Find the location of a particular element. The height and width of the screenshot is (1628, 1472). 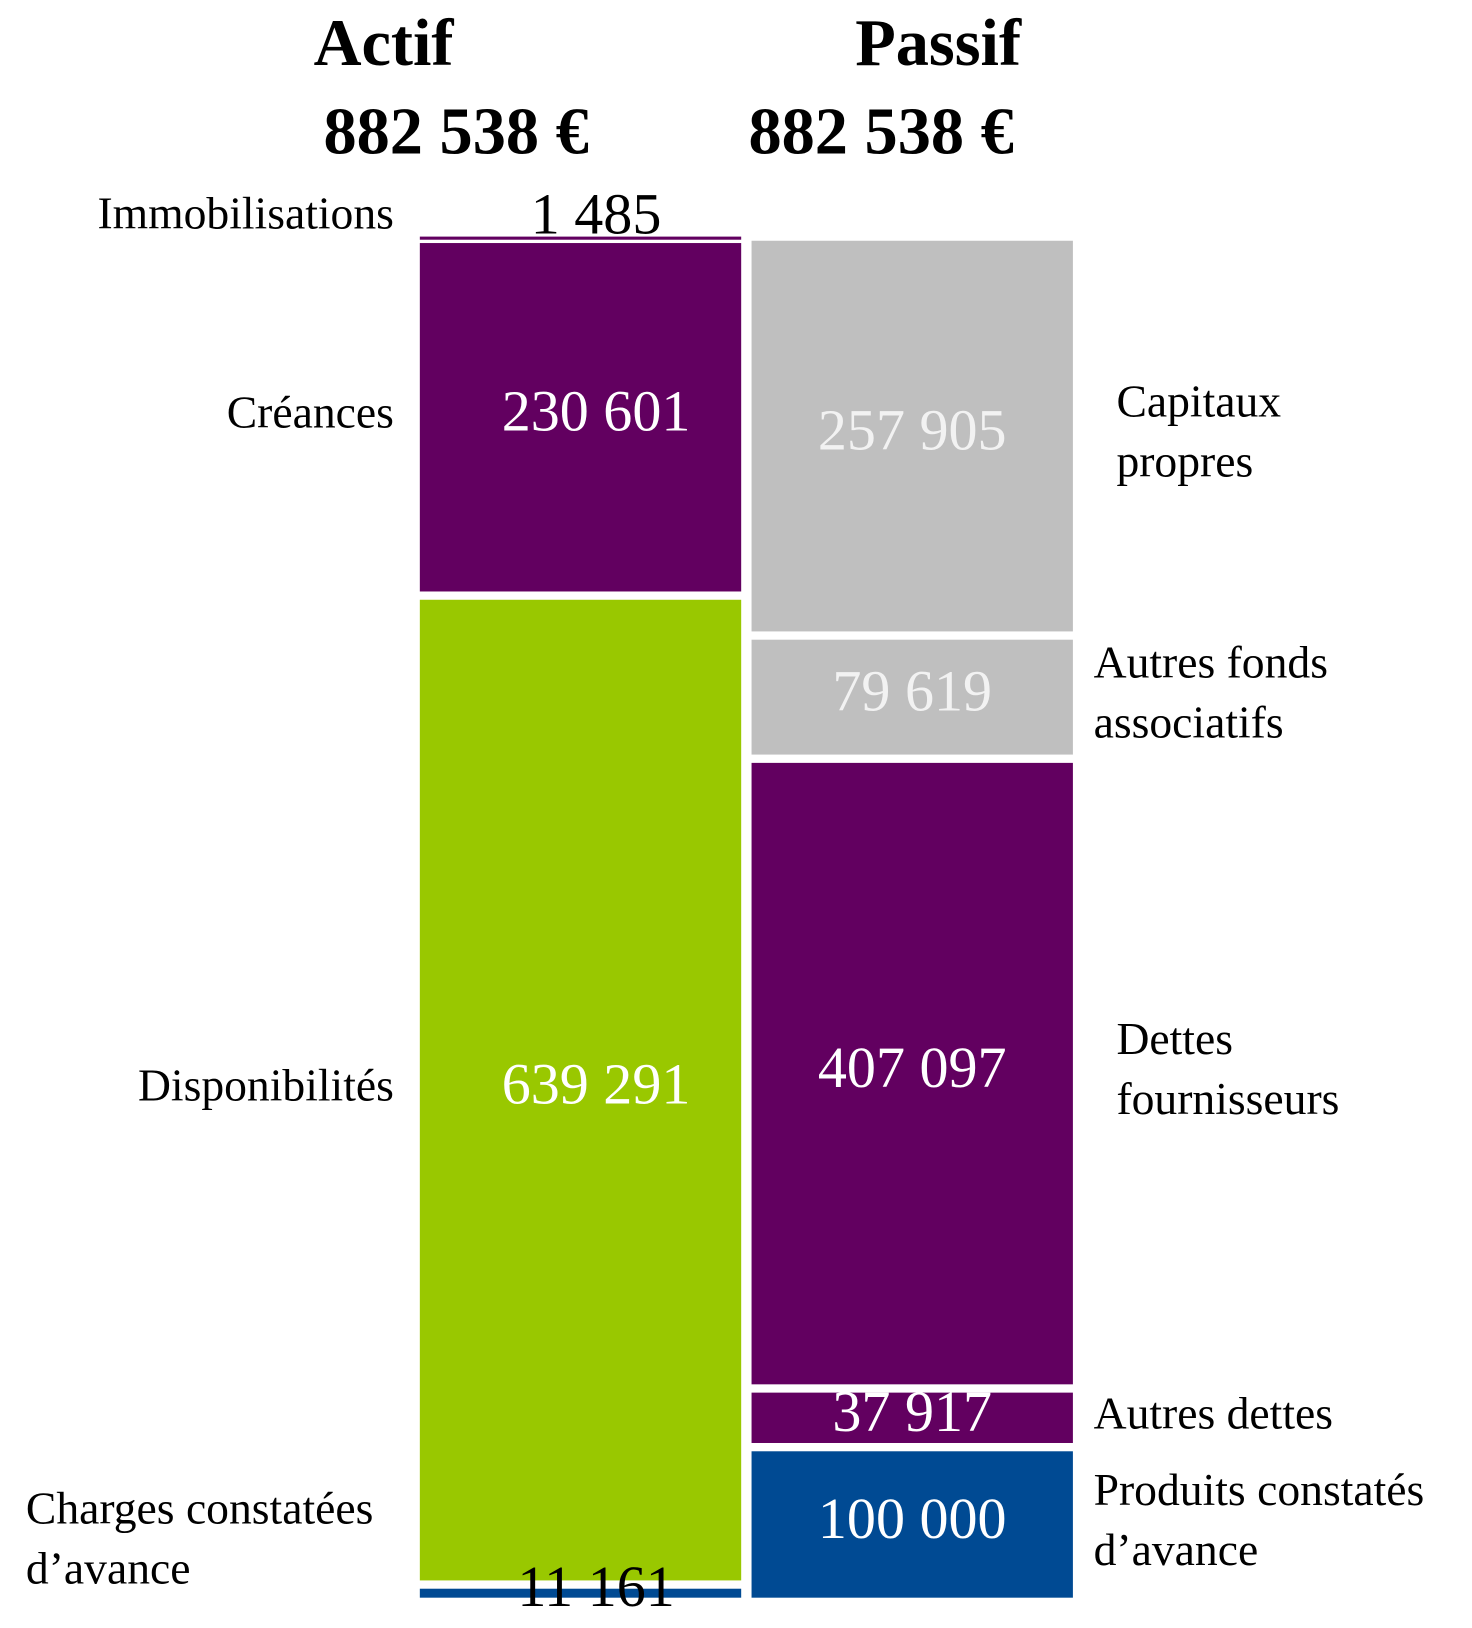

value-label: 79 619 is located at coordinates (912, 690).